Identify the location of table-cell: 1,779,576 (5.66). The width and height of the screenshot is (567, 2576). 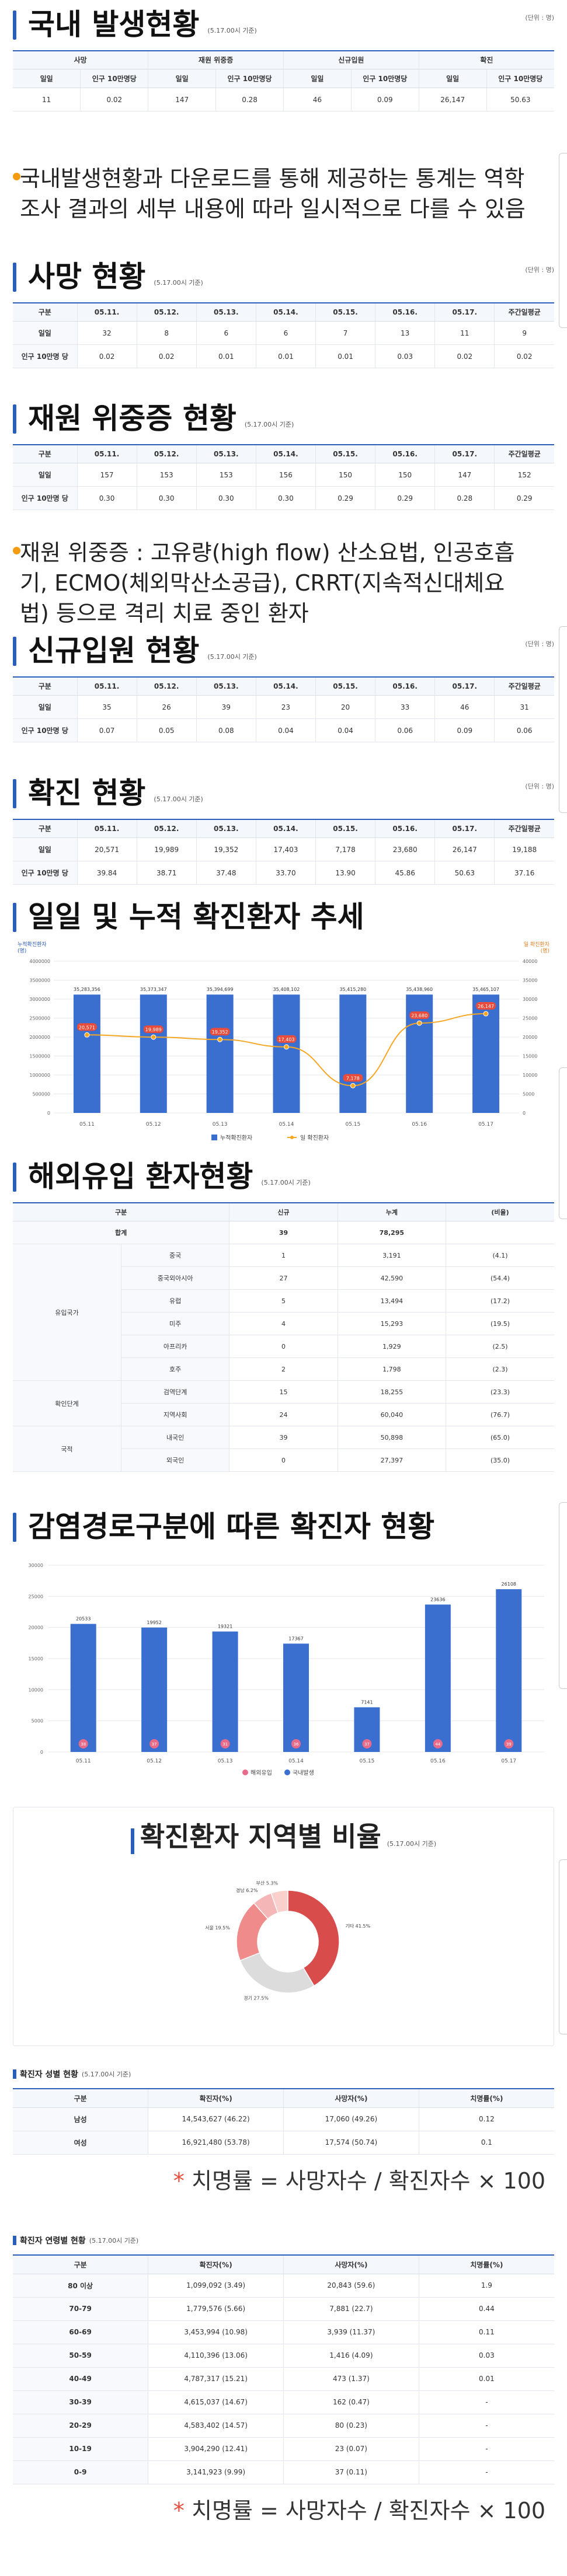
(216, 2309).